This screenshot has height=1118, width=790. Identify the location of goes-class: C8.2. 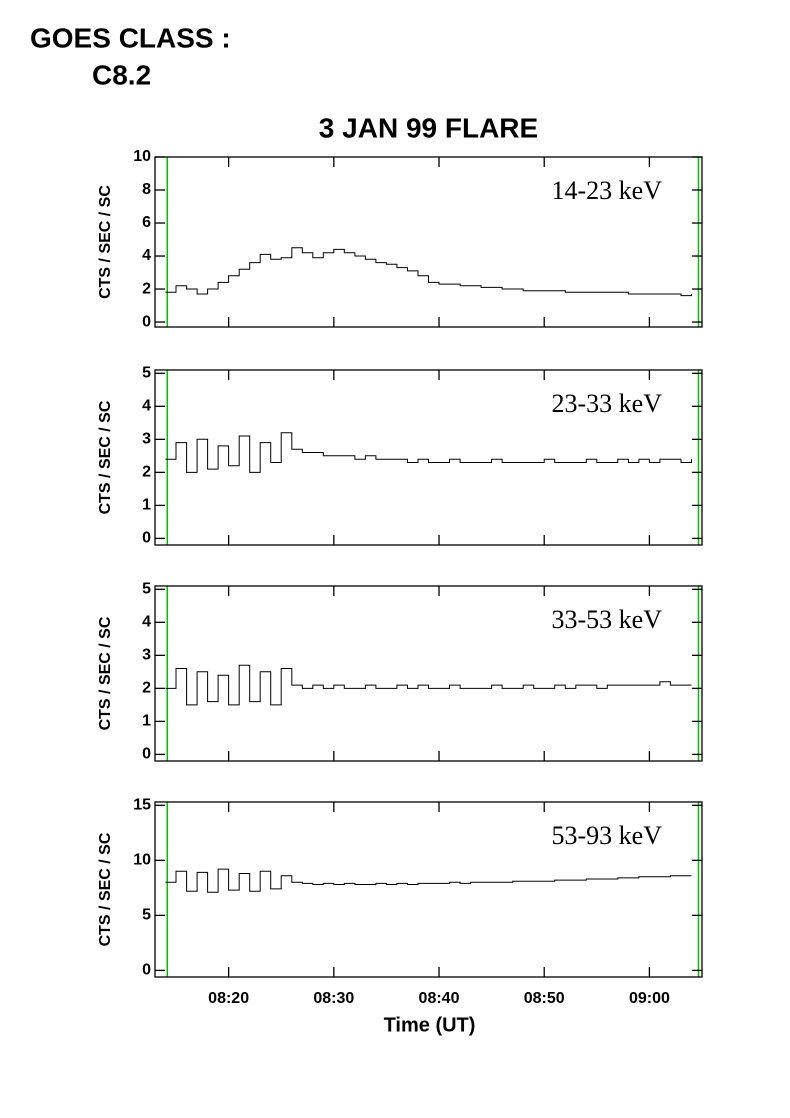
(121, 74).